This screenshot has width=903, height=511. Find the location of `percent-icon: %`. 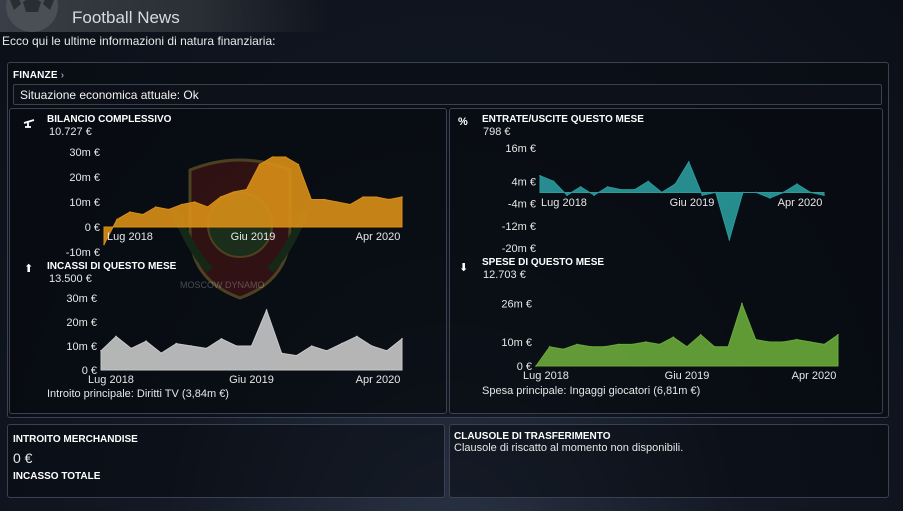

percent-icon: % is located at coordinates (463, 122).